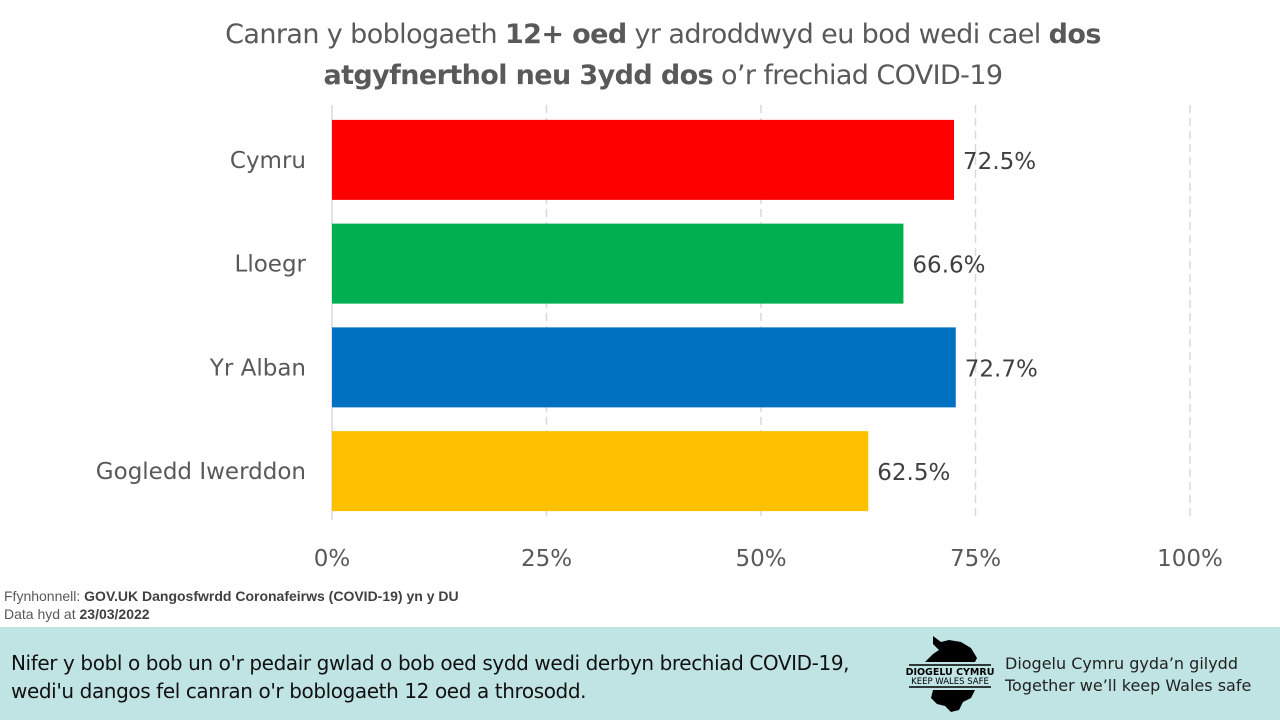  Describe the element at coordinates (913, 473) in the screenshot. I see `data-label: 62.5%` at that location.